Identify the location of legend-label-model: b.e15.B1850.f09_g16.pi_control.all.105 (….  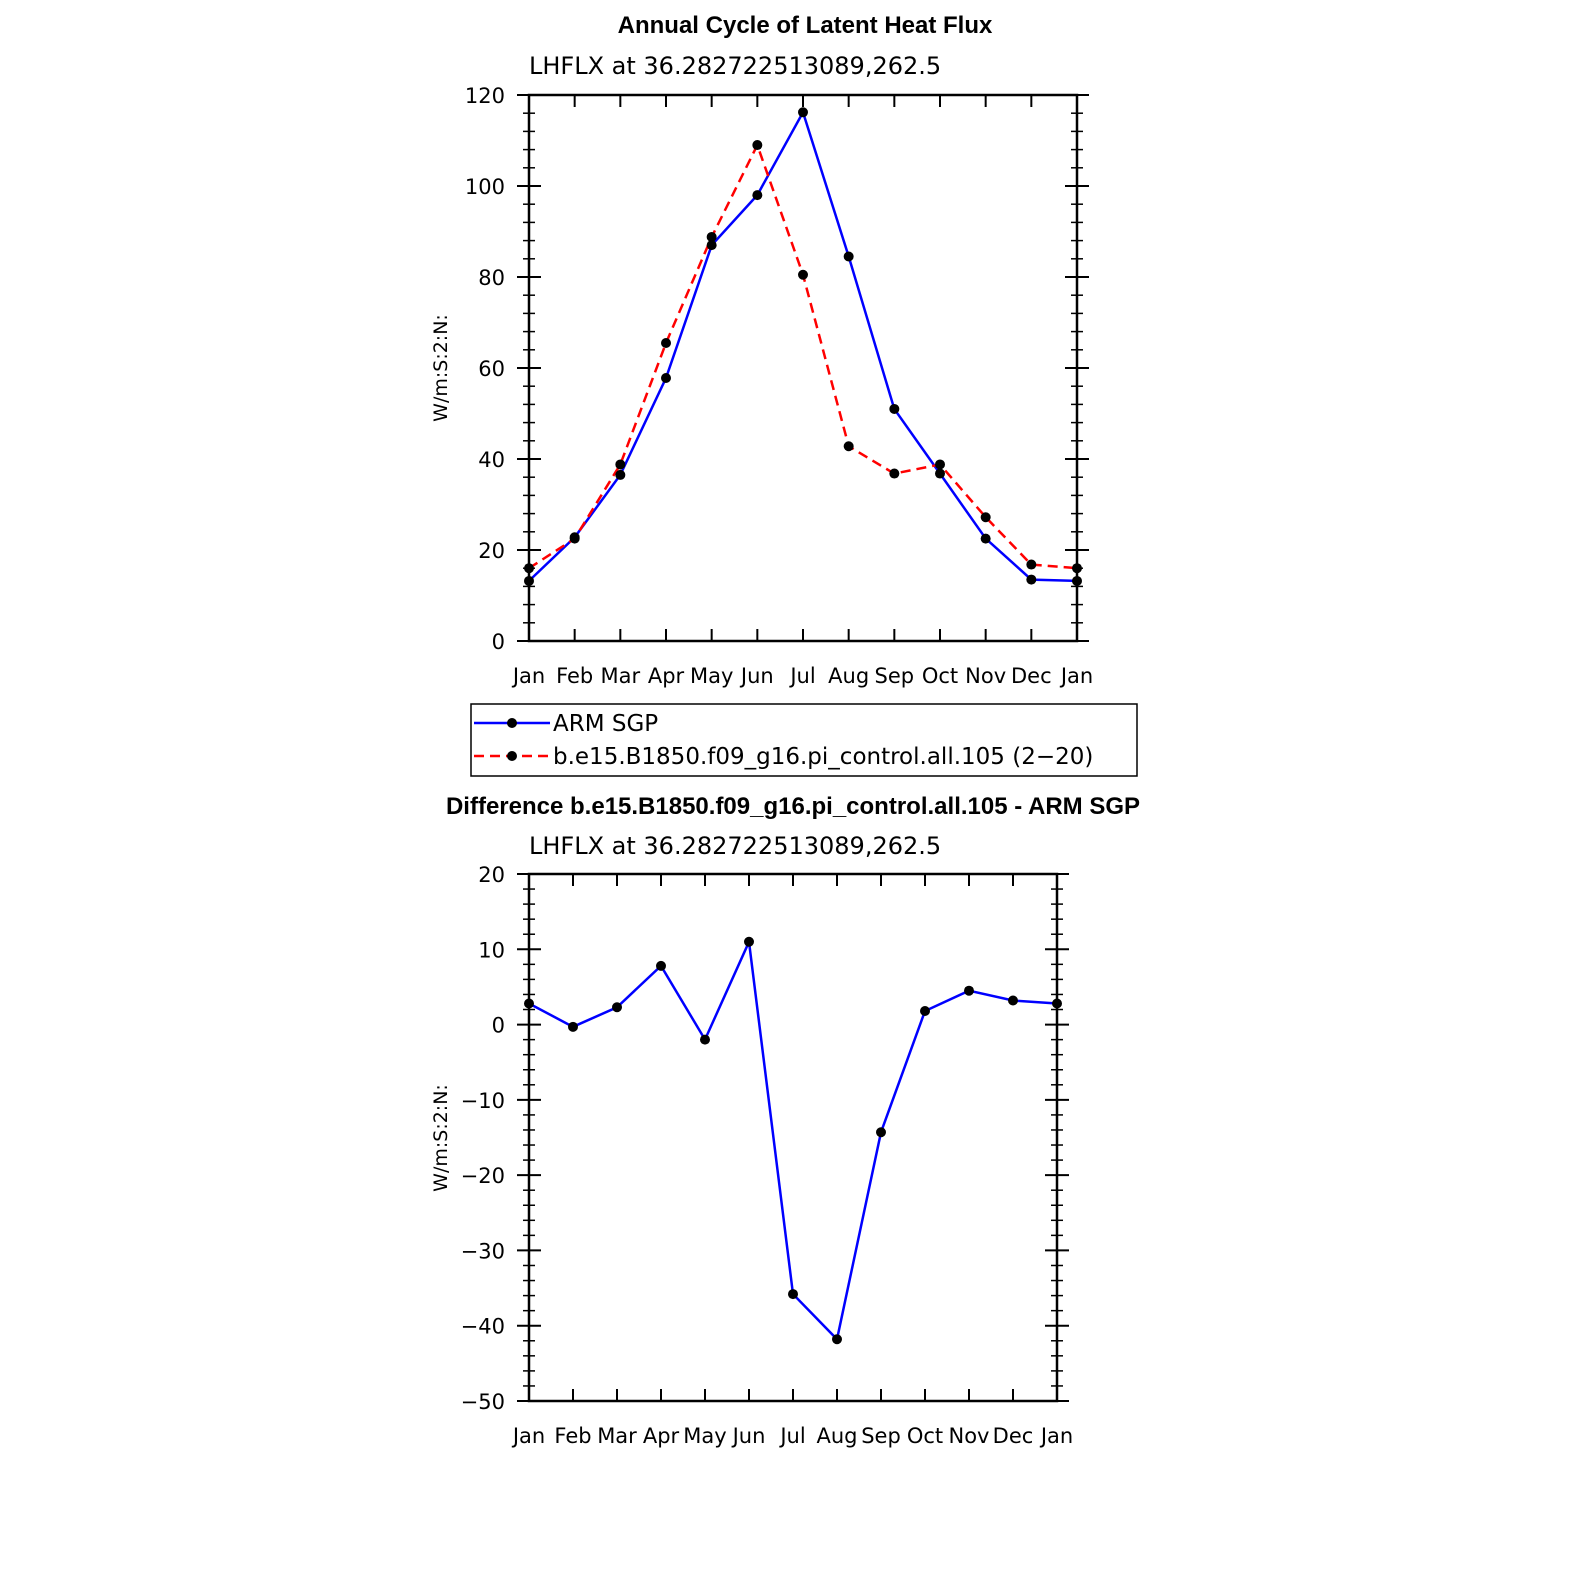
(823, 757).